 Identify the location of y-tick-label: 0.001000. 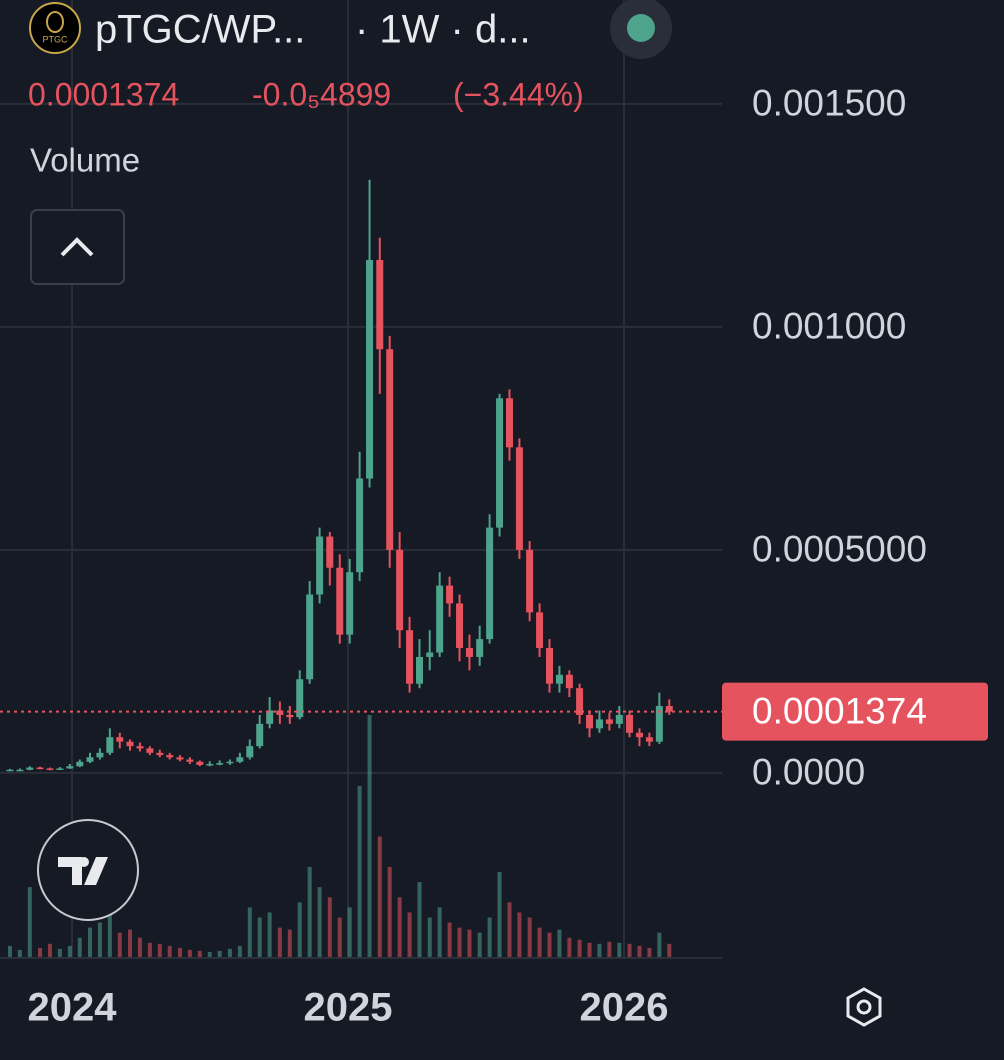
(829, 326).